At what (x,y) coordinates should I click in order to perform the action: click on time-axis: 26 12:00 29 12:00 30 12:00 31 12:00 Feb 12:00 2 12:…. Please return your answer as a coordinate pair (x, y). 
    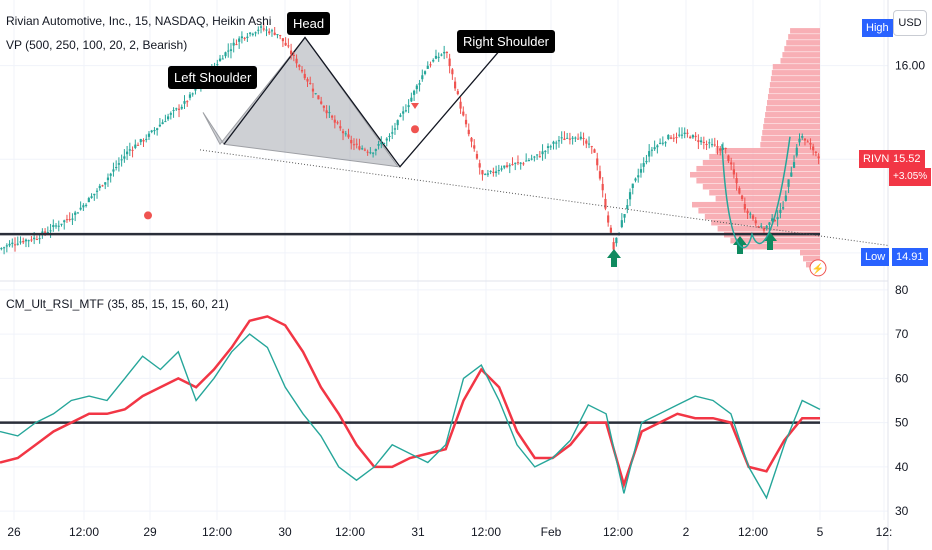
    Looking at the image, I should click on (449, 532).